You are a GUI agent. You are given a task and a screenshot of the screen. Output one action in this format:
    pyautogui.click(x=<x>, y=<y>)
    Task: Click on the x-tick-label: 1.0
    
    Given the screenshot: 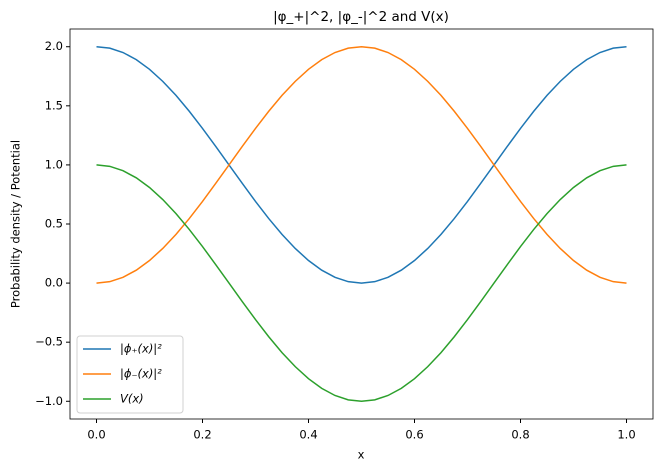 What is the action you would take?
    pyautogui.click(x=626, y=435)
    